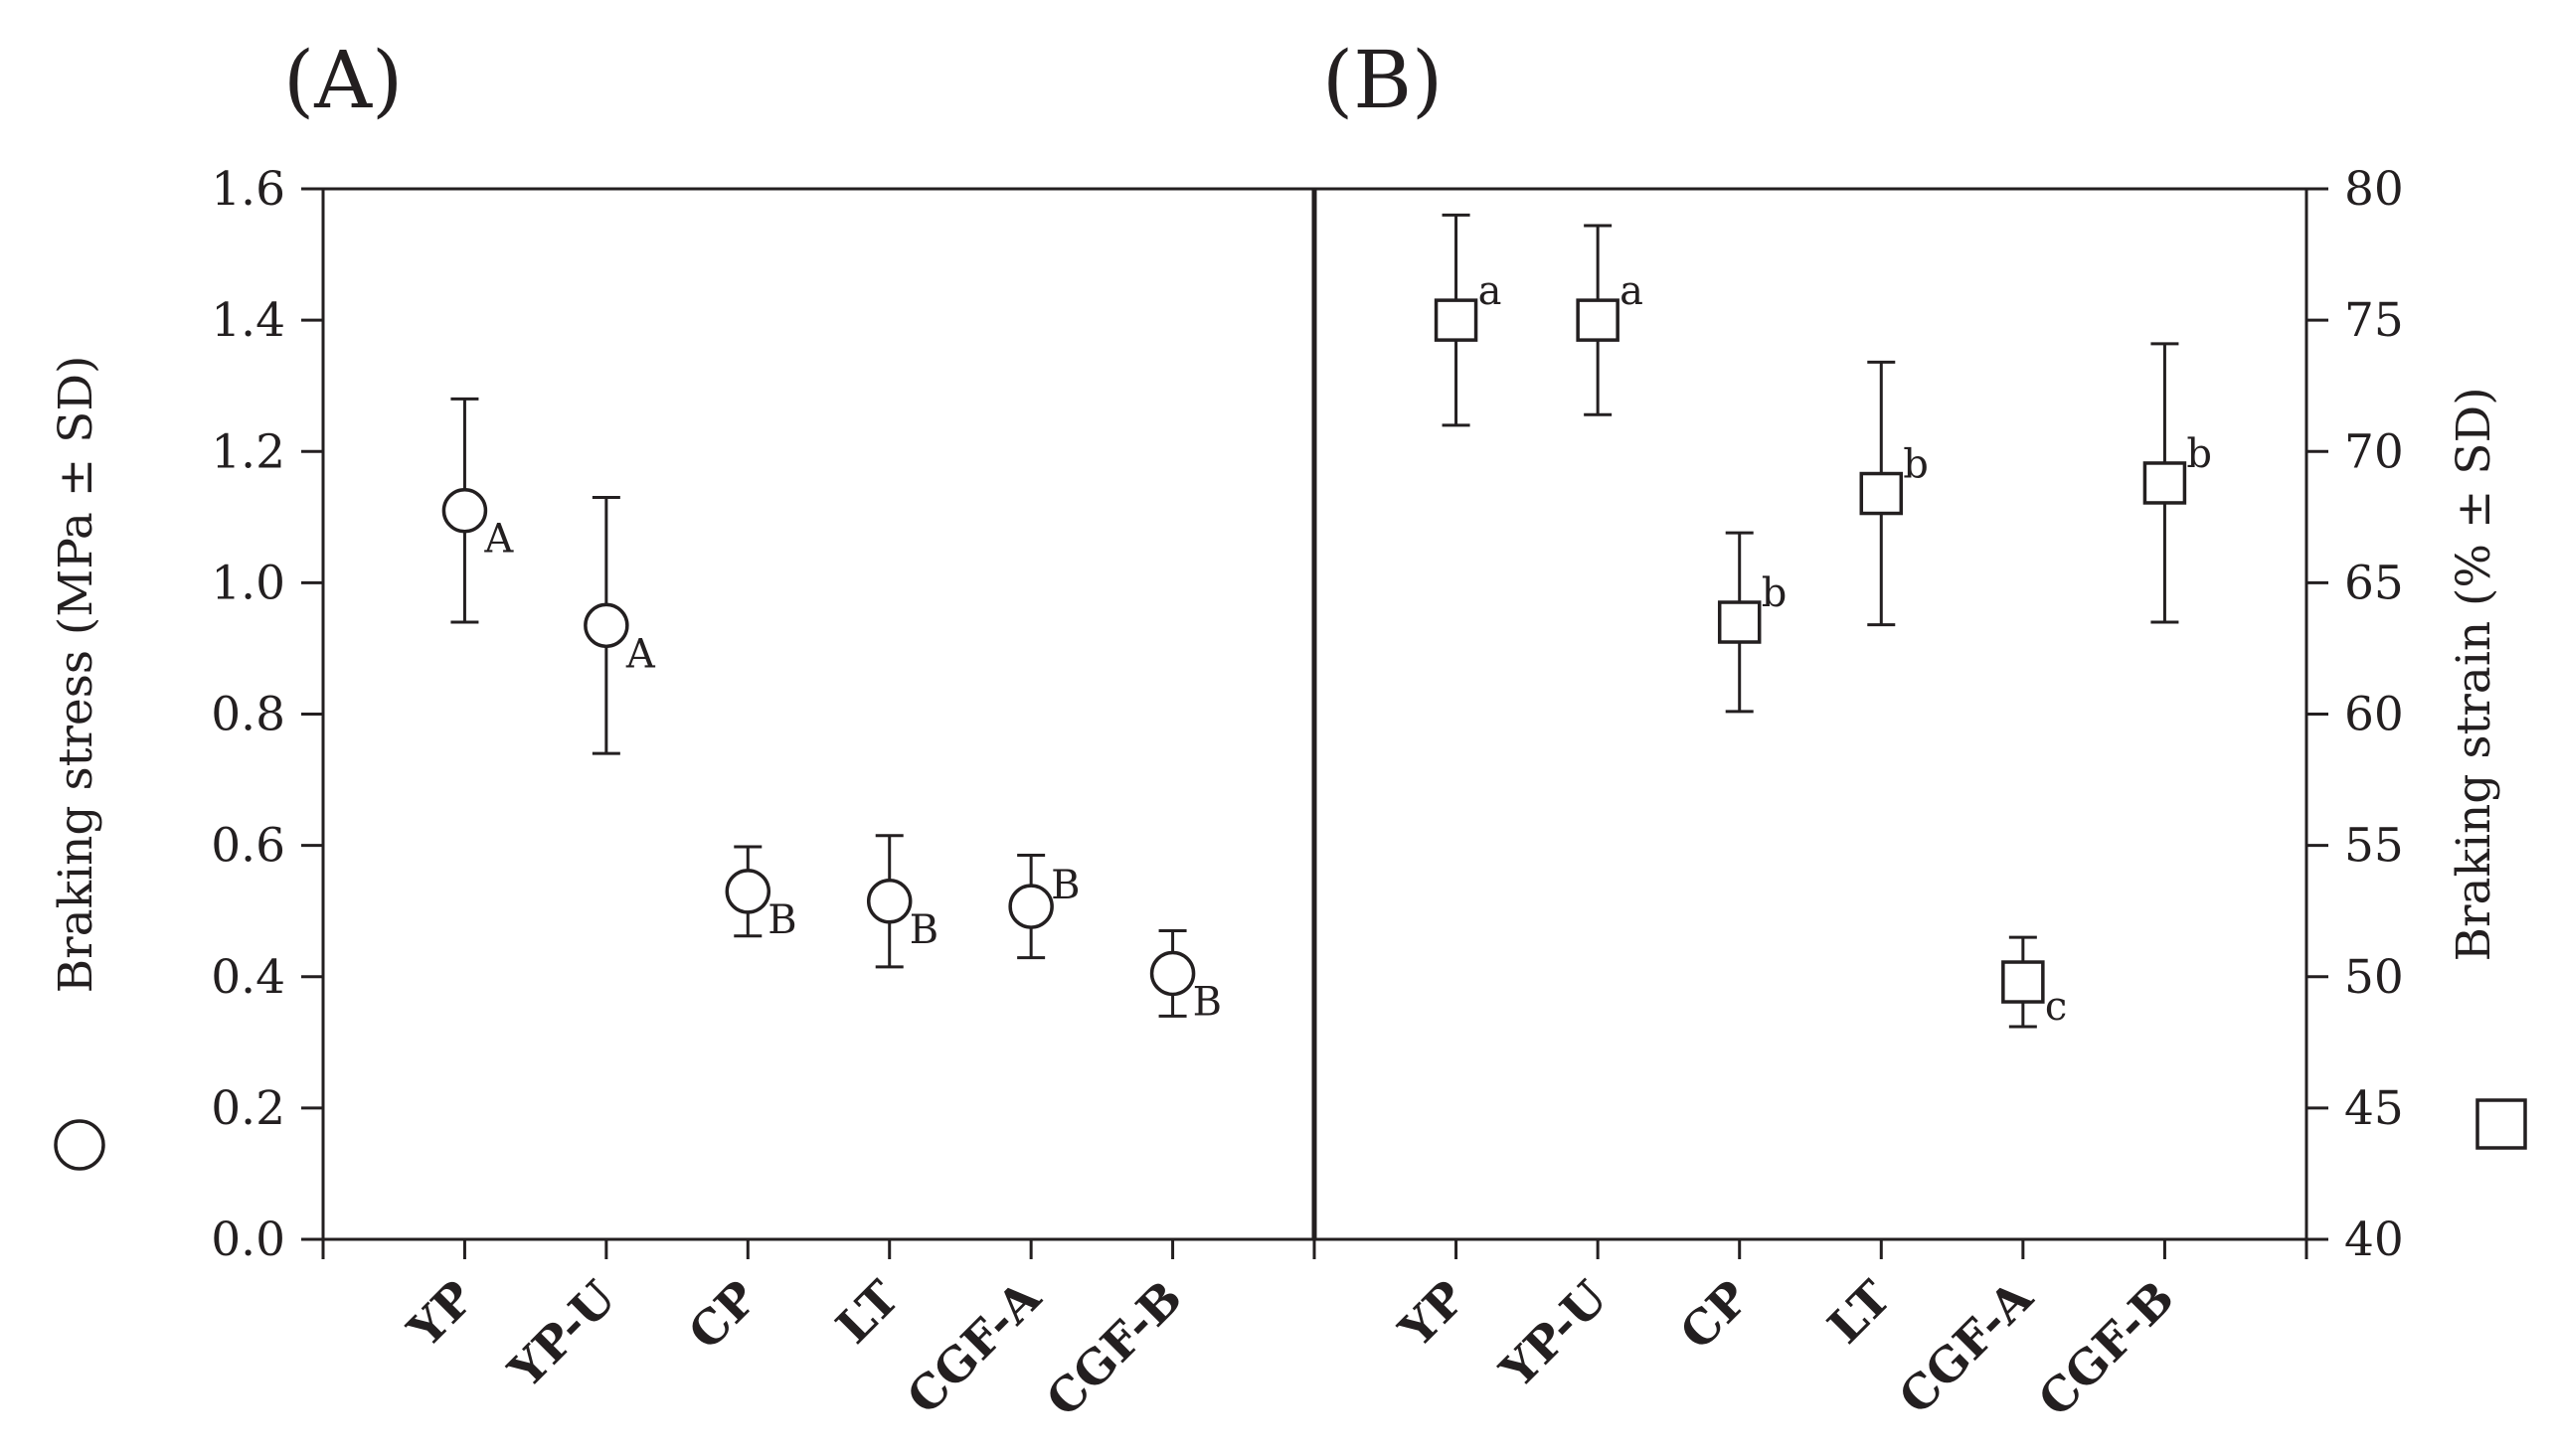  What do you see at coordinates (2374, 1240) in the screenshot?
I see `y-tick-label-right: 40` at bounding box center [2374, 1240].